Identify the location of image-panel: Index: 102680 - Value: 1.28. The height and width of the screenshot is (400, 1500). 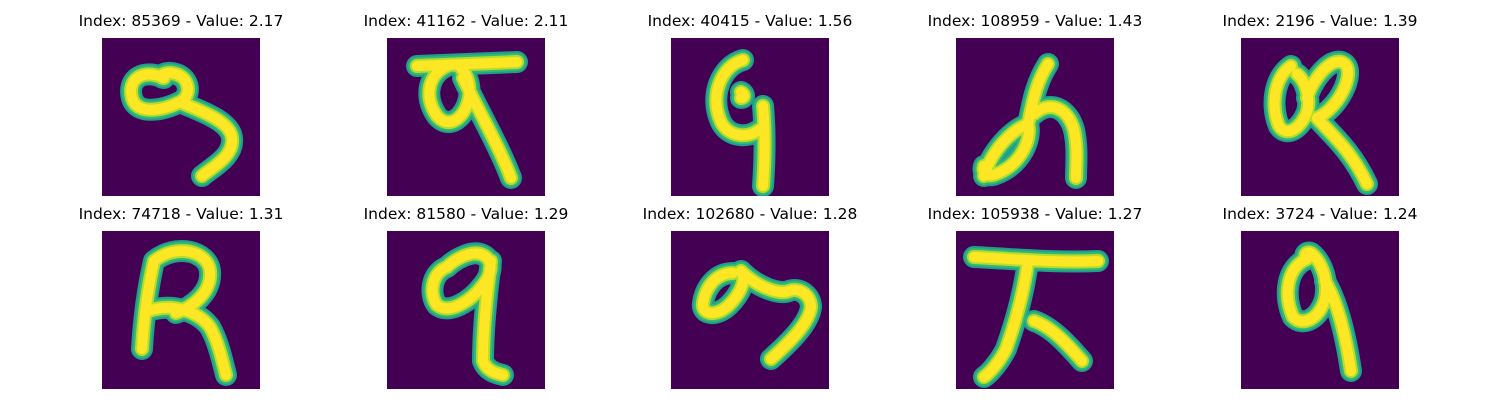
(750, 296).